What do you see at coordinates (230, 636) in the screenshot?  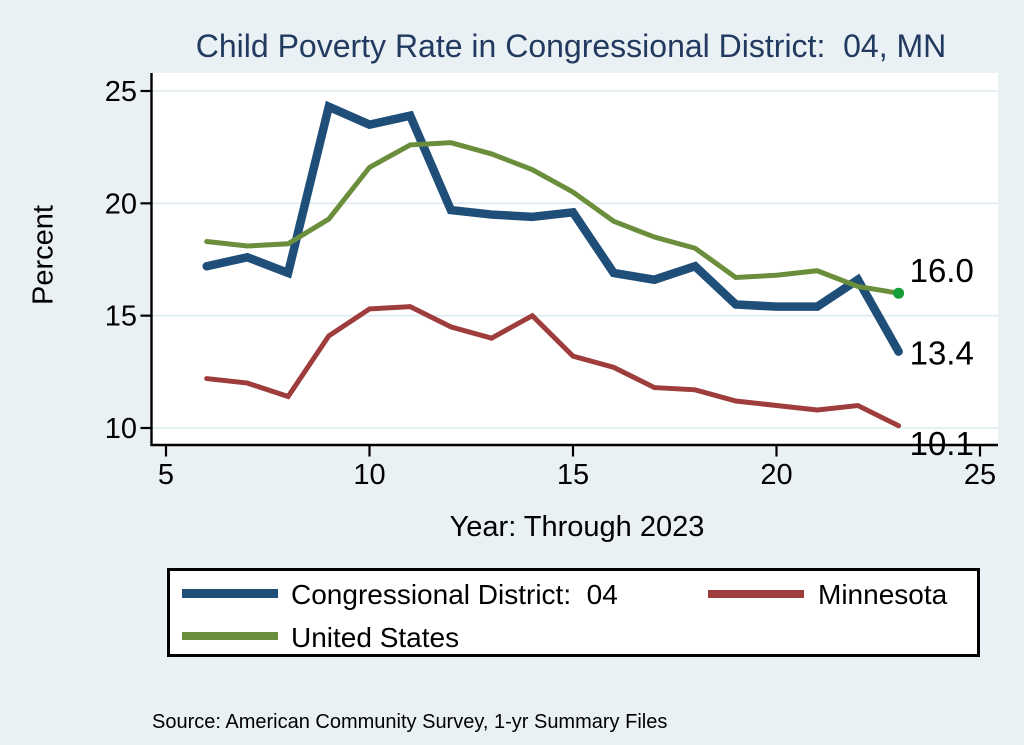 I see `legend-swatch-united-states` at bounding box center [230, 636].